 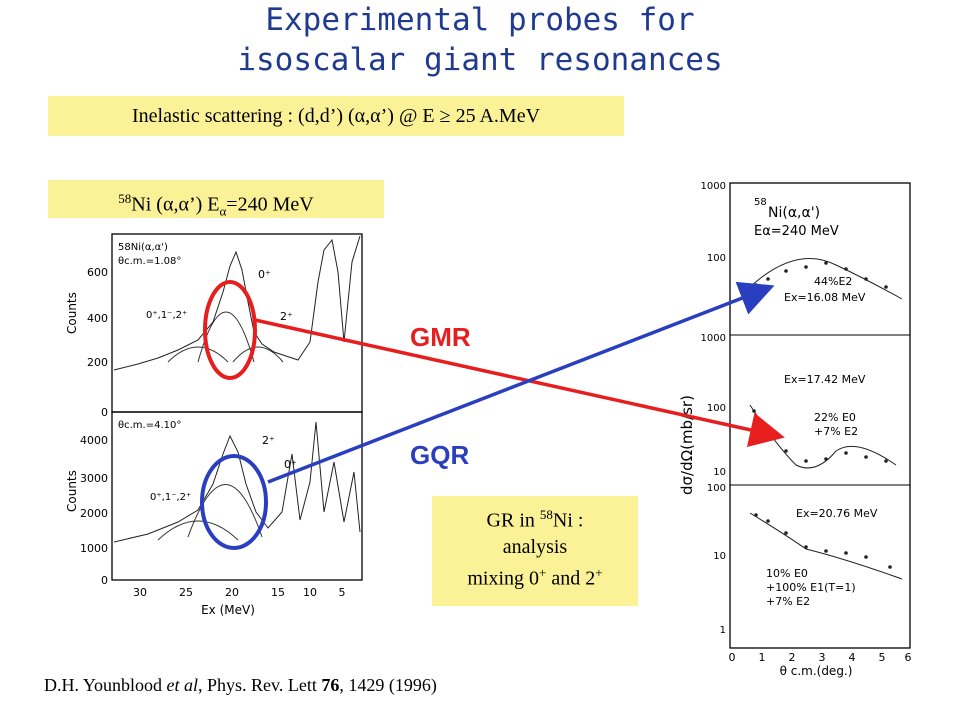 I want to click on bottom-ylabel: Counts, so click(x=72, y=491).